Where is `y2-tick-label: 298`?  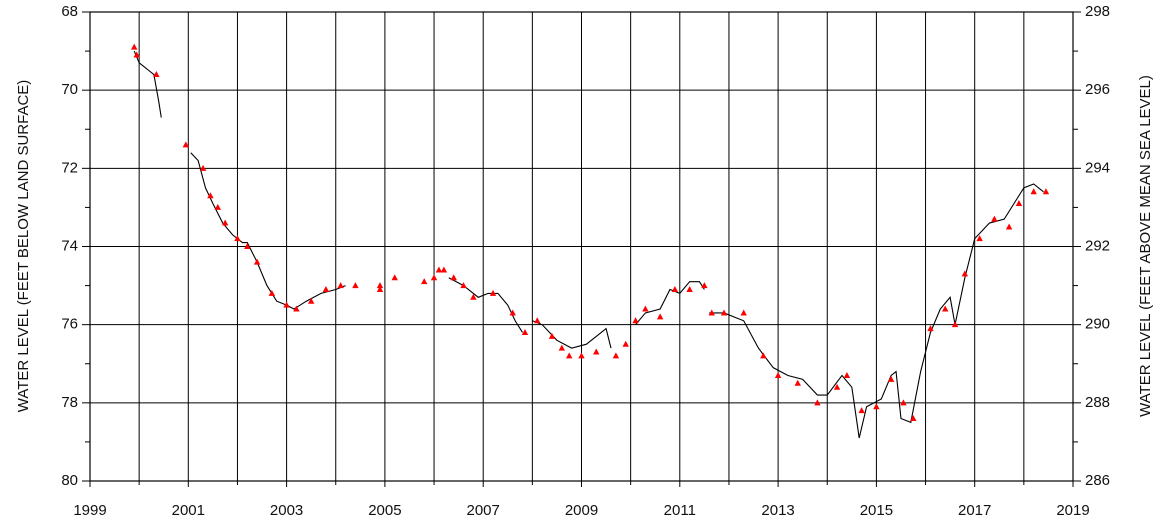
y2-tick-label: 298 is located at coordinates (1097, 11).